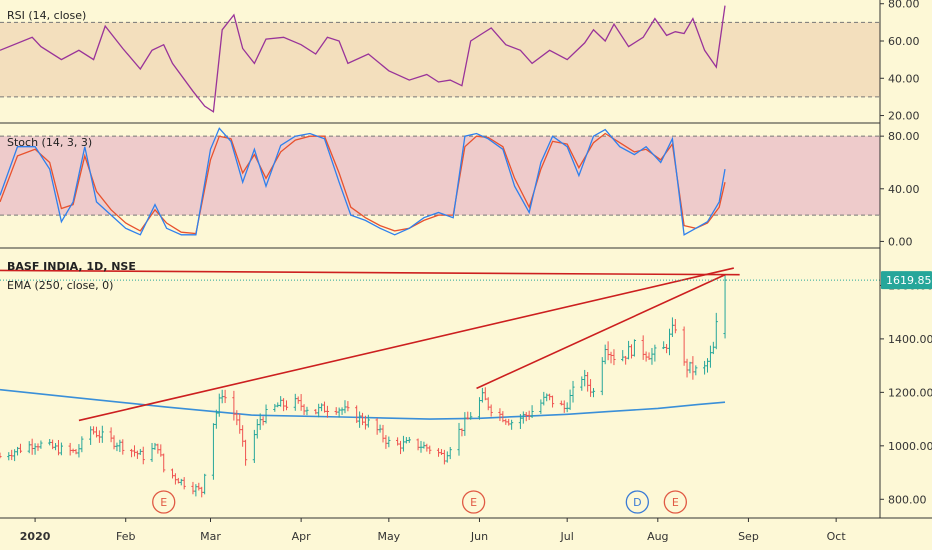  I want to click on stoch-axis-tick-label: 80.00, so click(904, 136).